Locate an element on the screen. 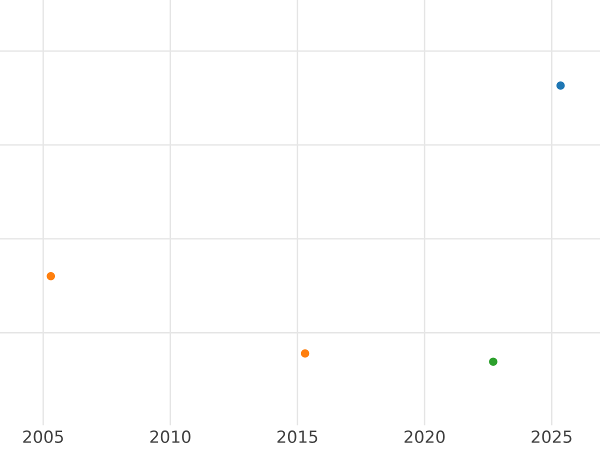 The height and width of the screenshot is (450, 600). x-tick-label: 2025 is located at coordinates (552, 437).